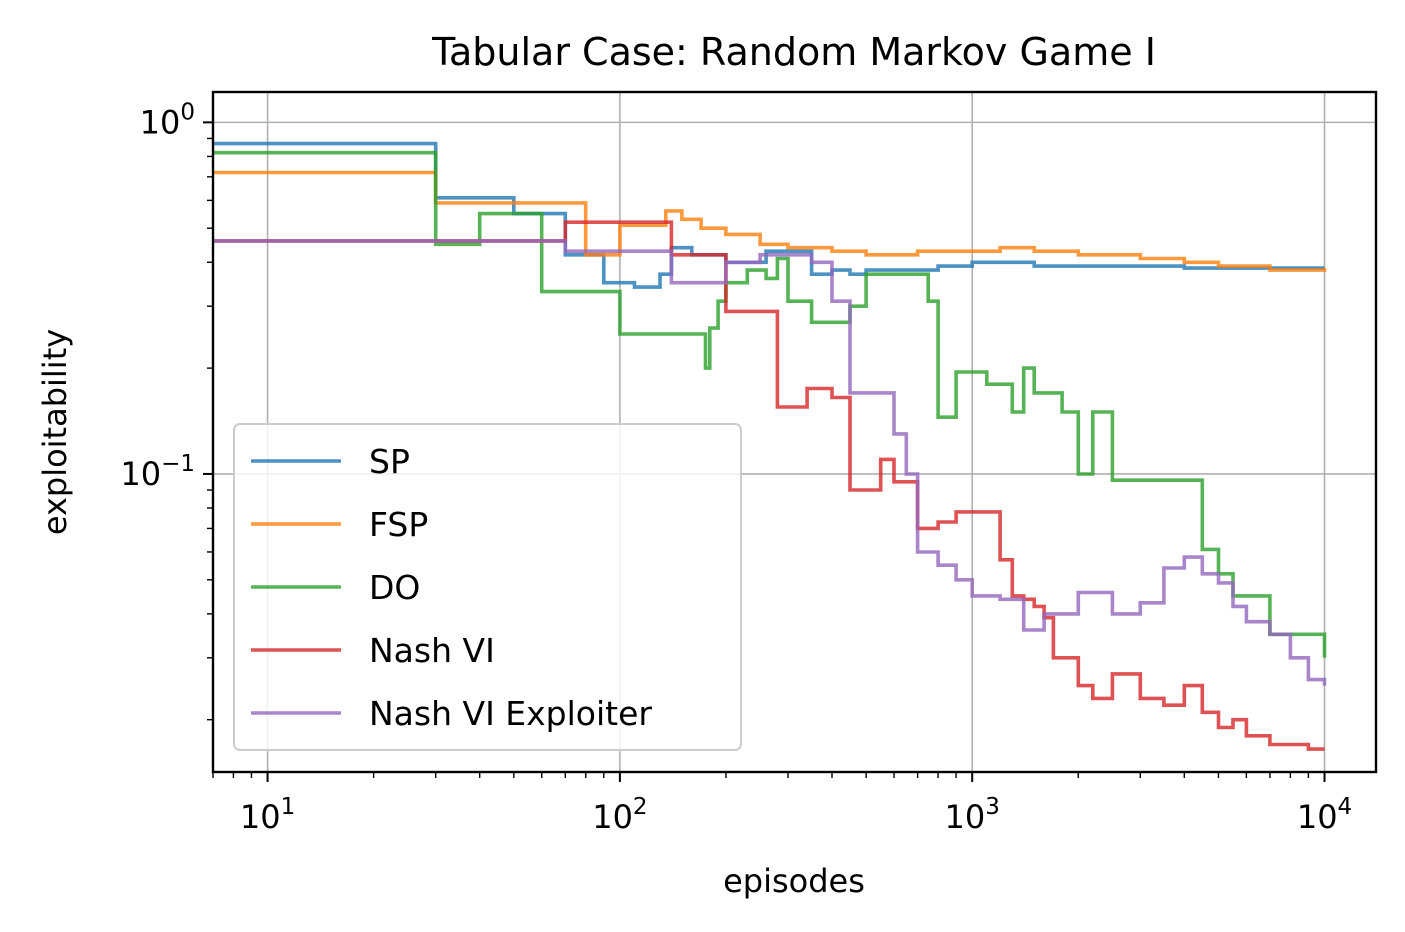 Image resolution: width=1405 pixels, height=932 pixels. Describe the element at coordinates (1324, 815) in the screenshot. I see `x-tick-label: 10⁴` at that location.